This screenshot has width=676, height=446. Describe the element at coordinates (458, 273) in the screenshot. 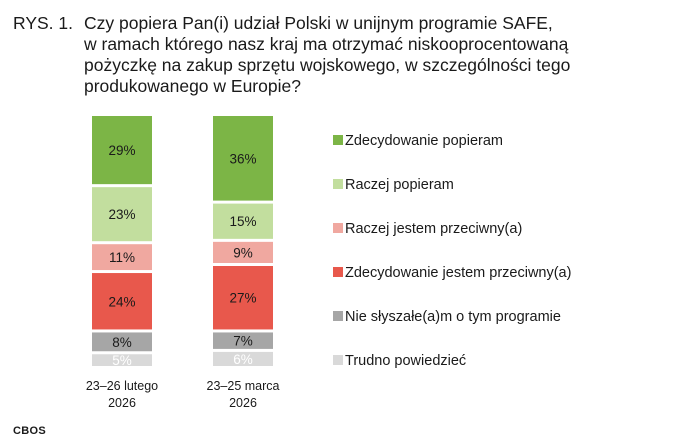

I see `legend-label: Zdecydowanie jestem przeciwny(a)` at that location.